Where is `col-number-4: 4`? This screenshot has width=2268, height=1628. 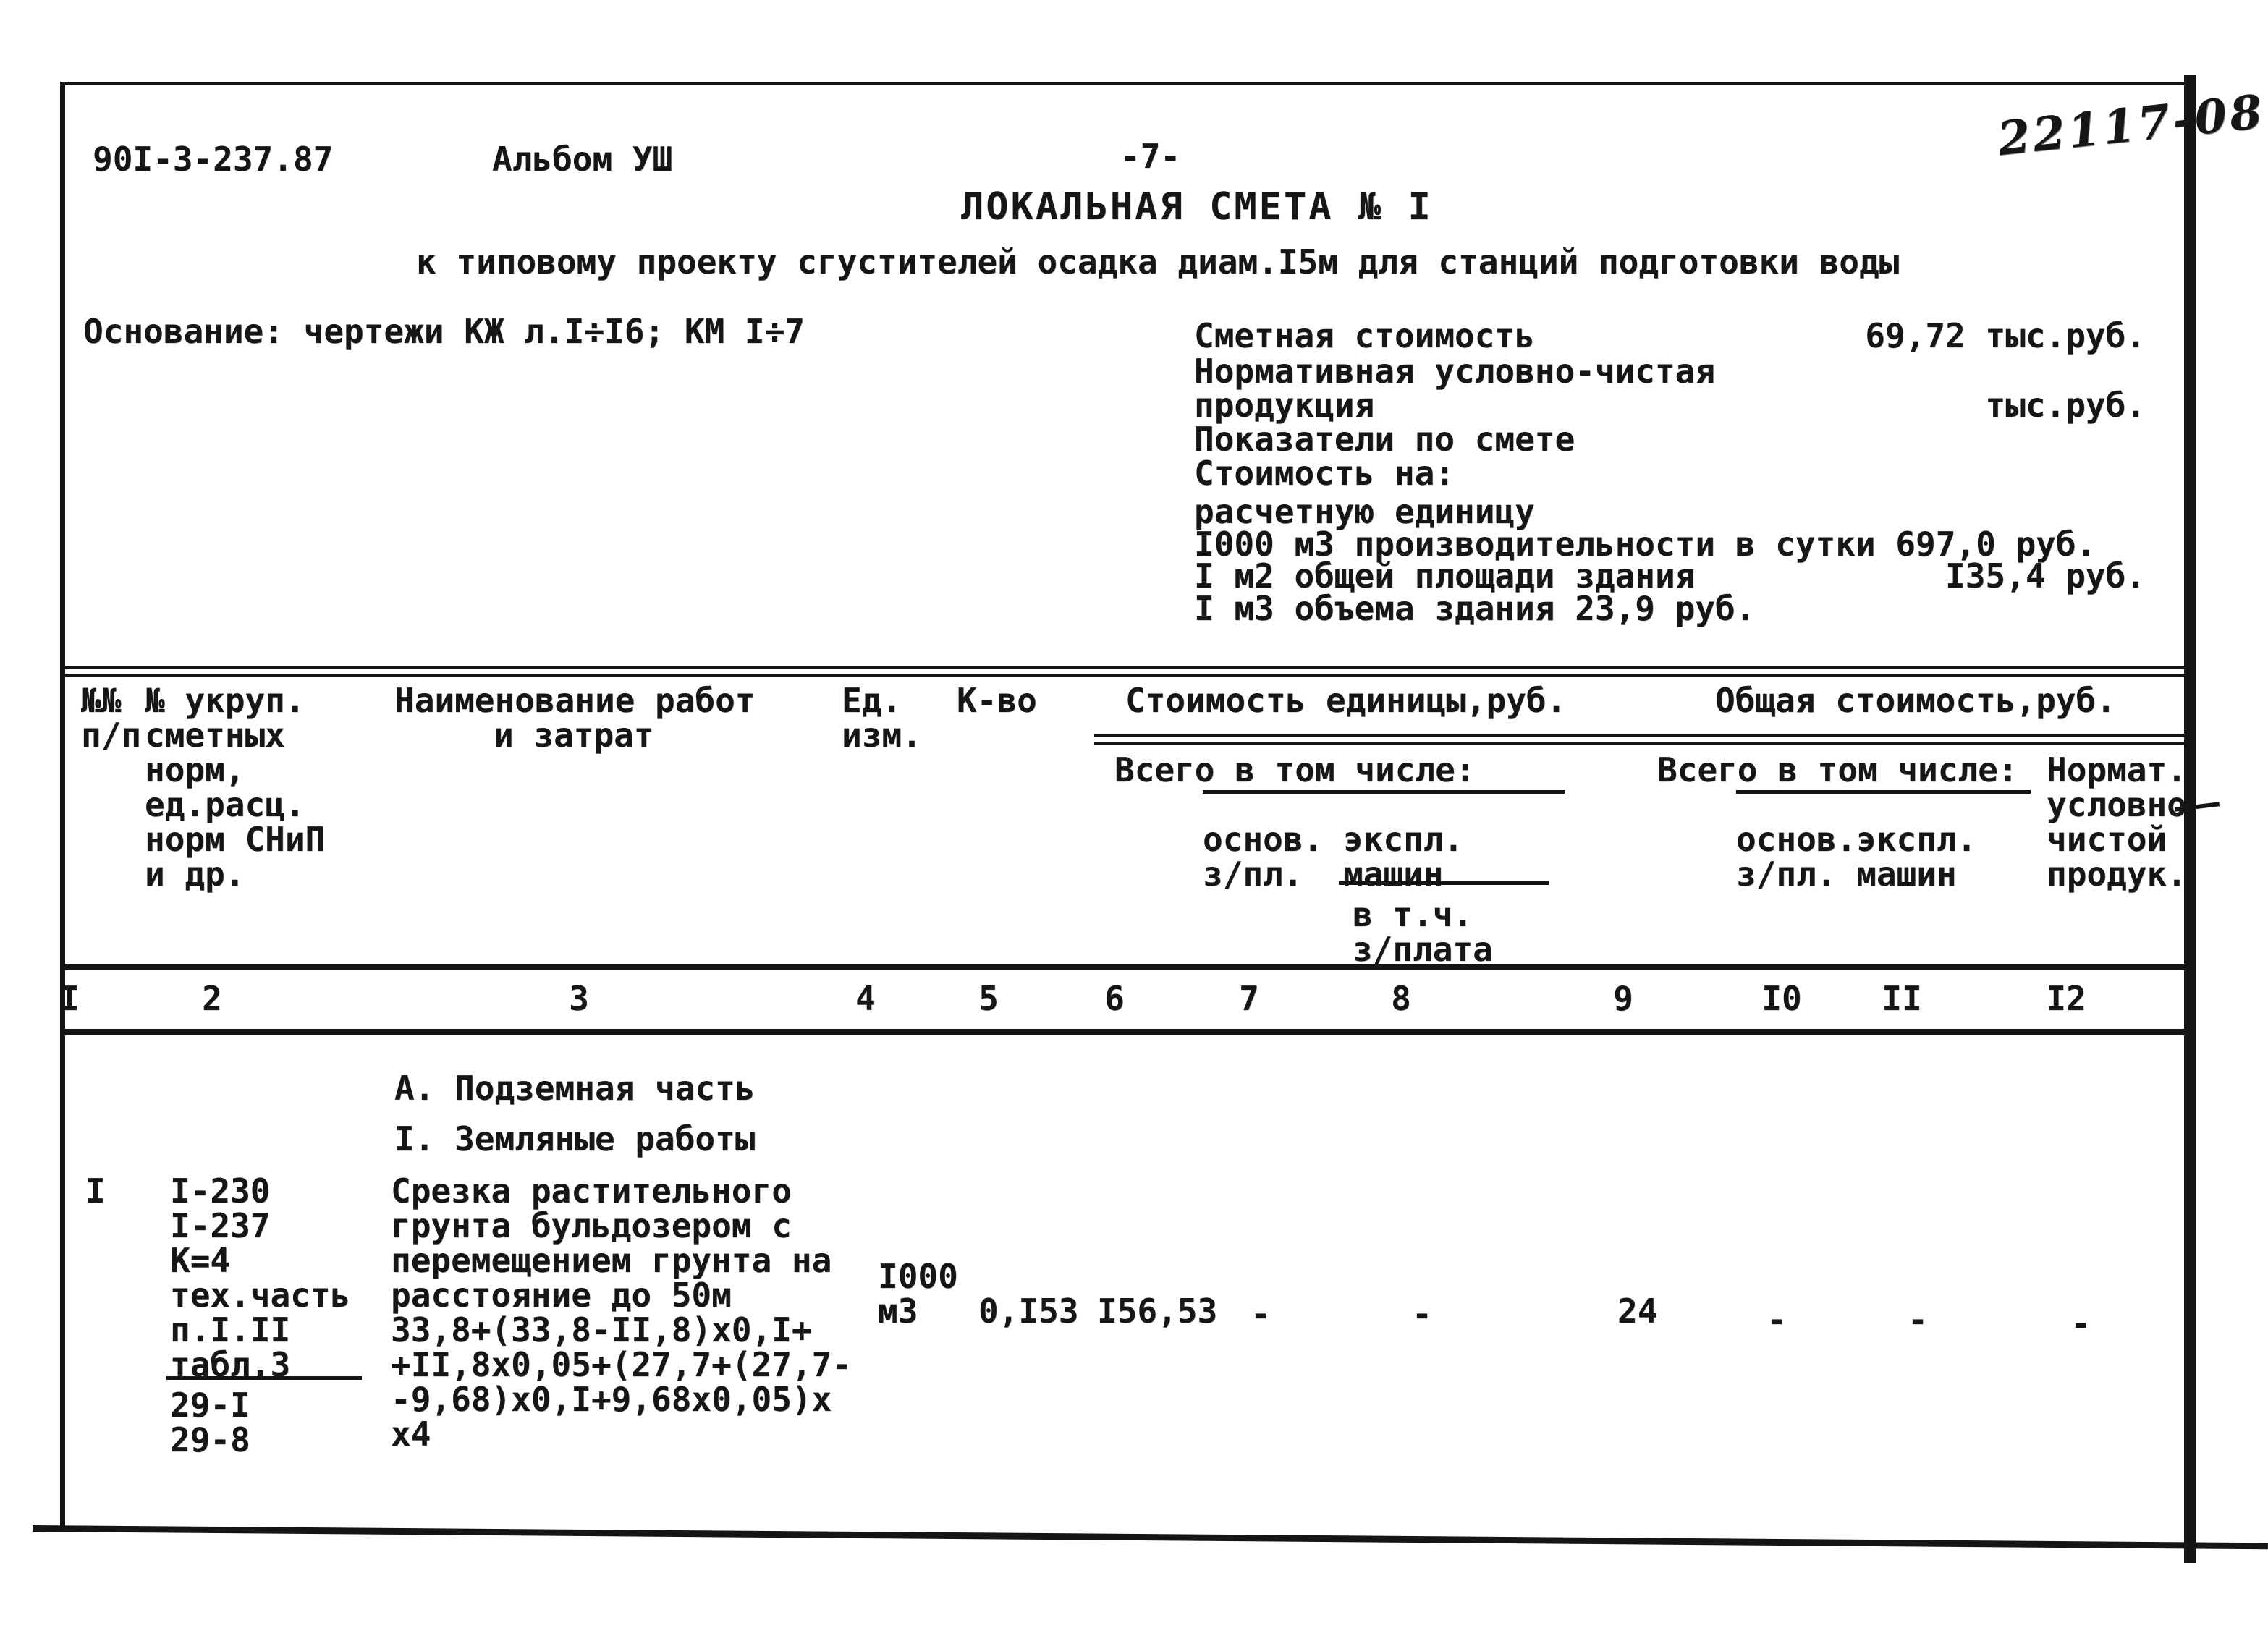
col-number-4: 4 is located at coordinates (865, 998).